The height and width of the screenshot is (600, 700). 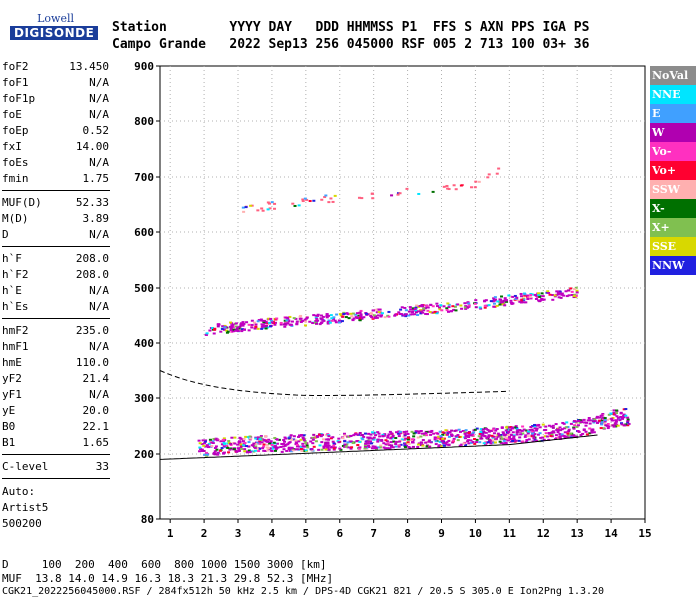 I want to click on digisonde-logo: Lowell DIGISONDE, so click(x=54, y=27).